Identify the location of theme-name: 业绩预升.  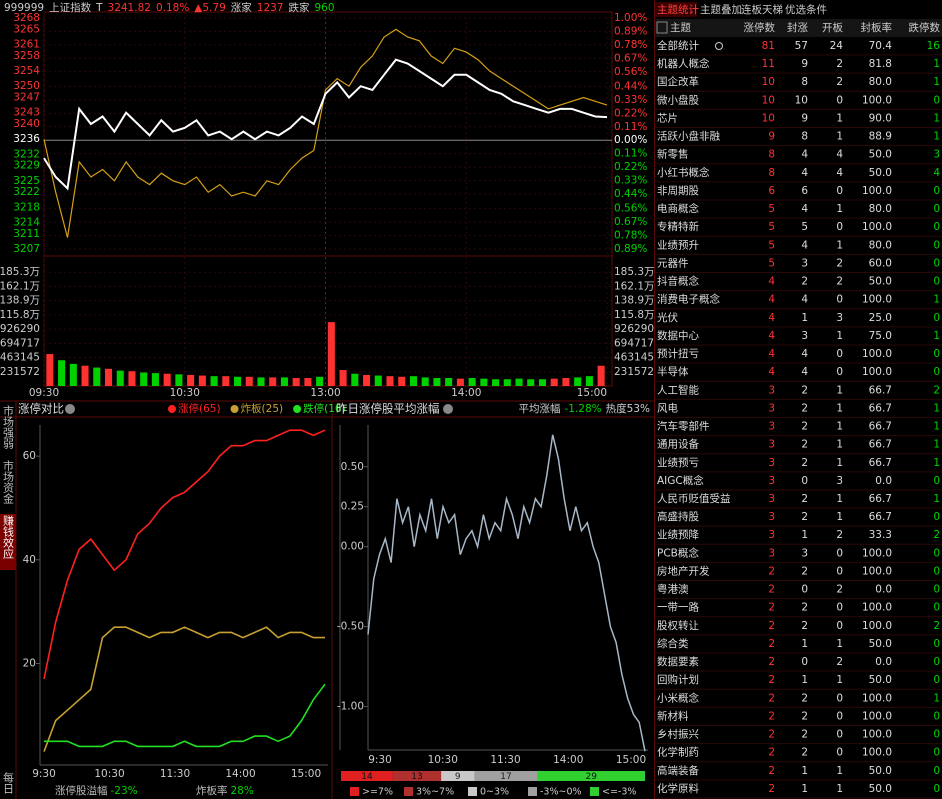
(678, 244).